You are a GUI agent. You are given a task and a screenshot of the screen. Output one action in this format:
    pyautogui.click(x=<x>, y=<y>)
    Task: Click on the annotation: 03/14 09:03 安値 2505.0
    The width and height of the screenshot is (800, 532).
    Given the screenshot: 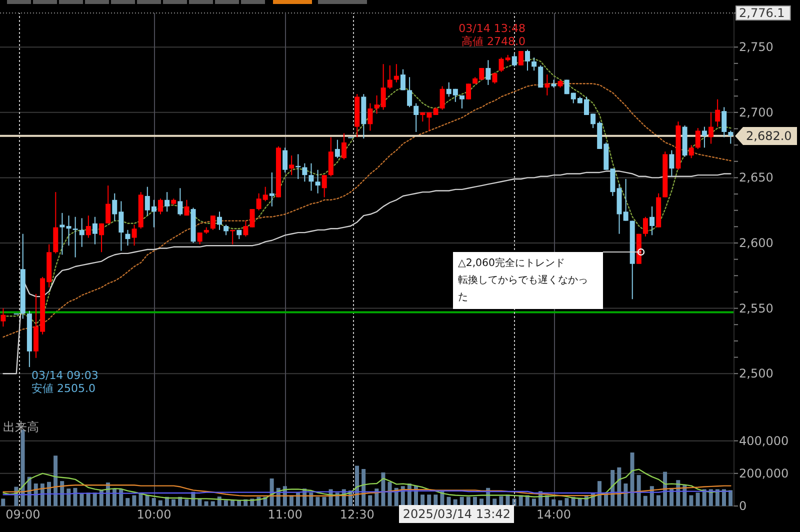 What is the action you would take?
    pyautogui.click(x=64, y=382)
    